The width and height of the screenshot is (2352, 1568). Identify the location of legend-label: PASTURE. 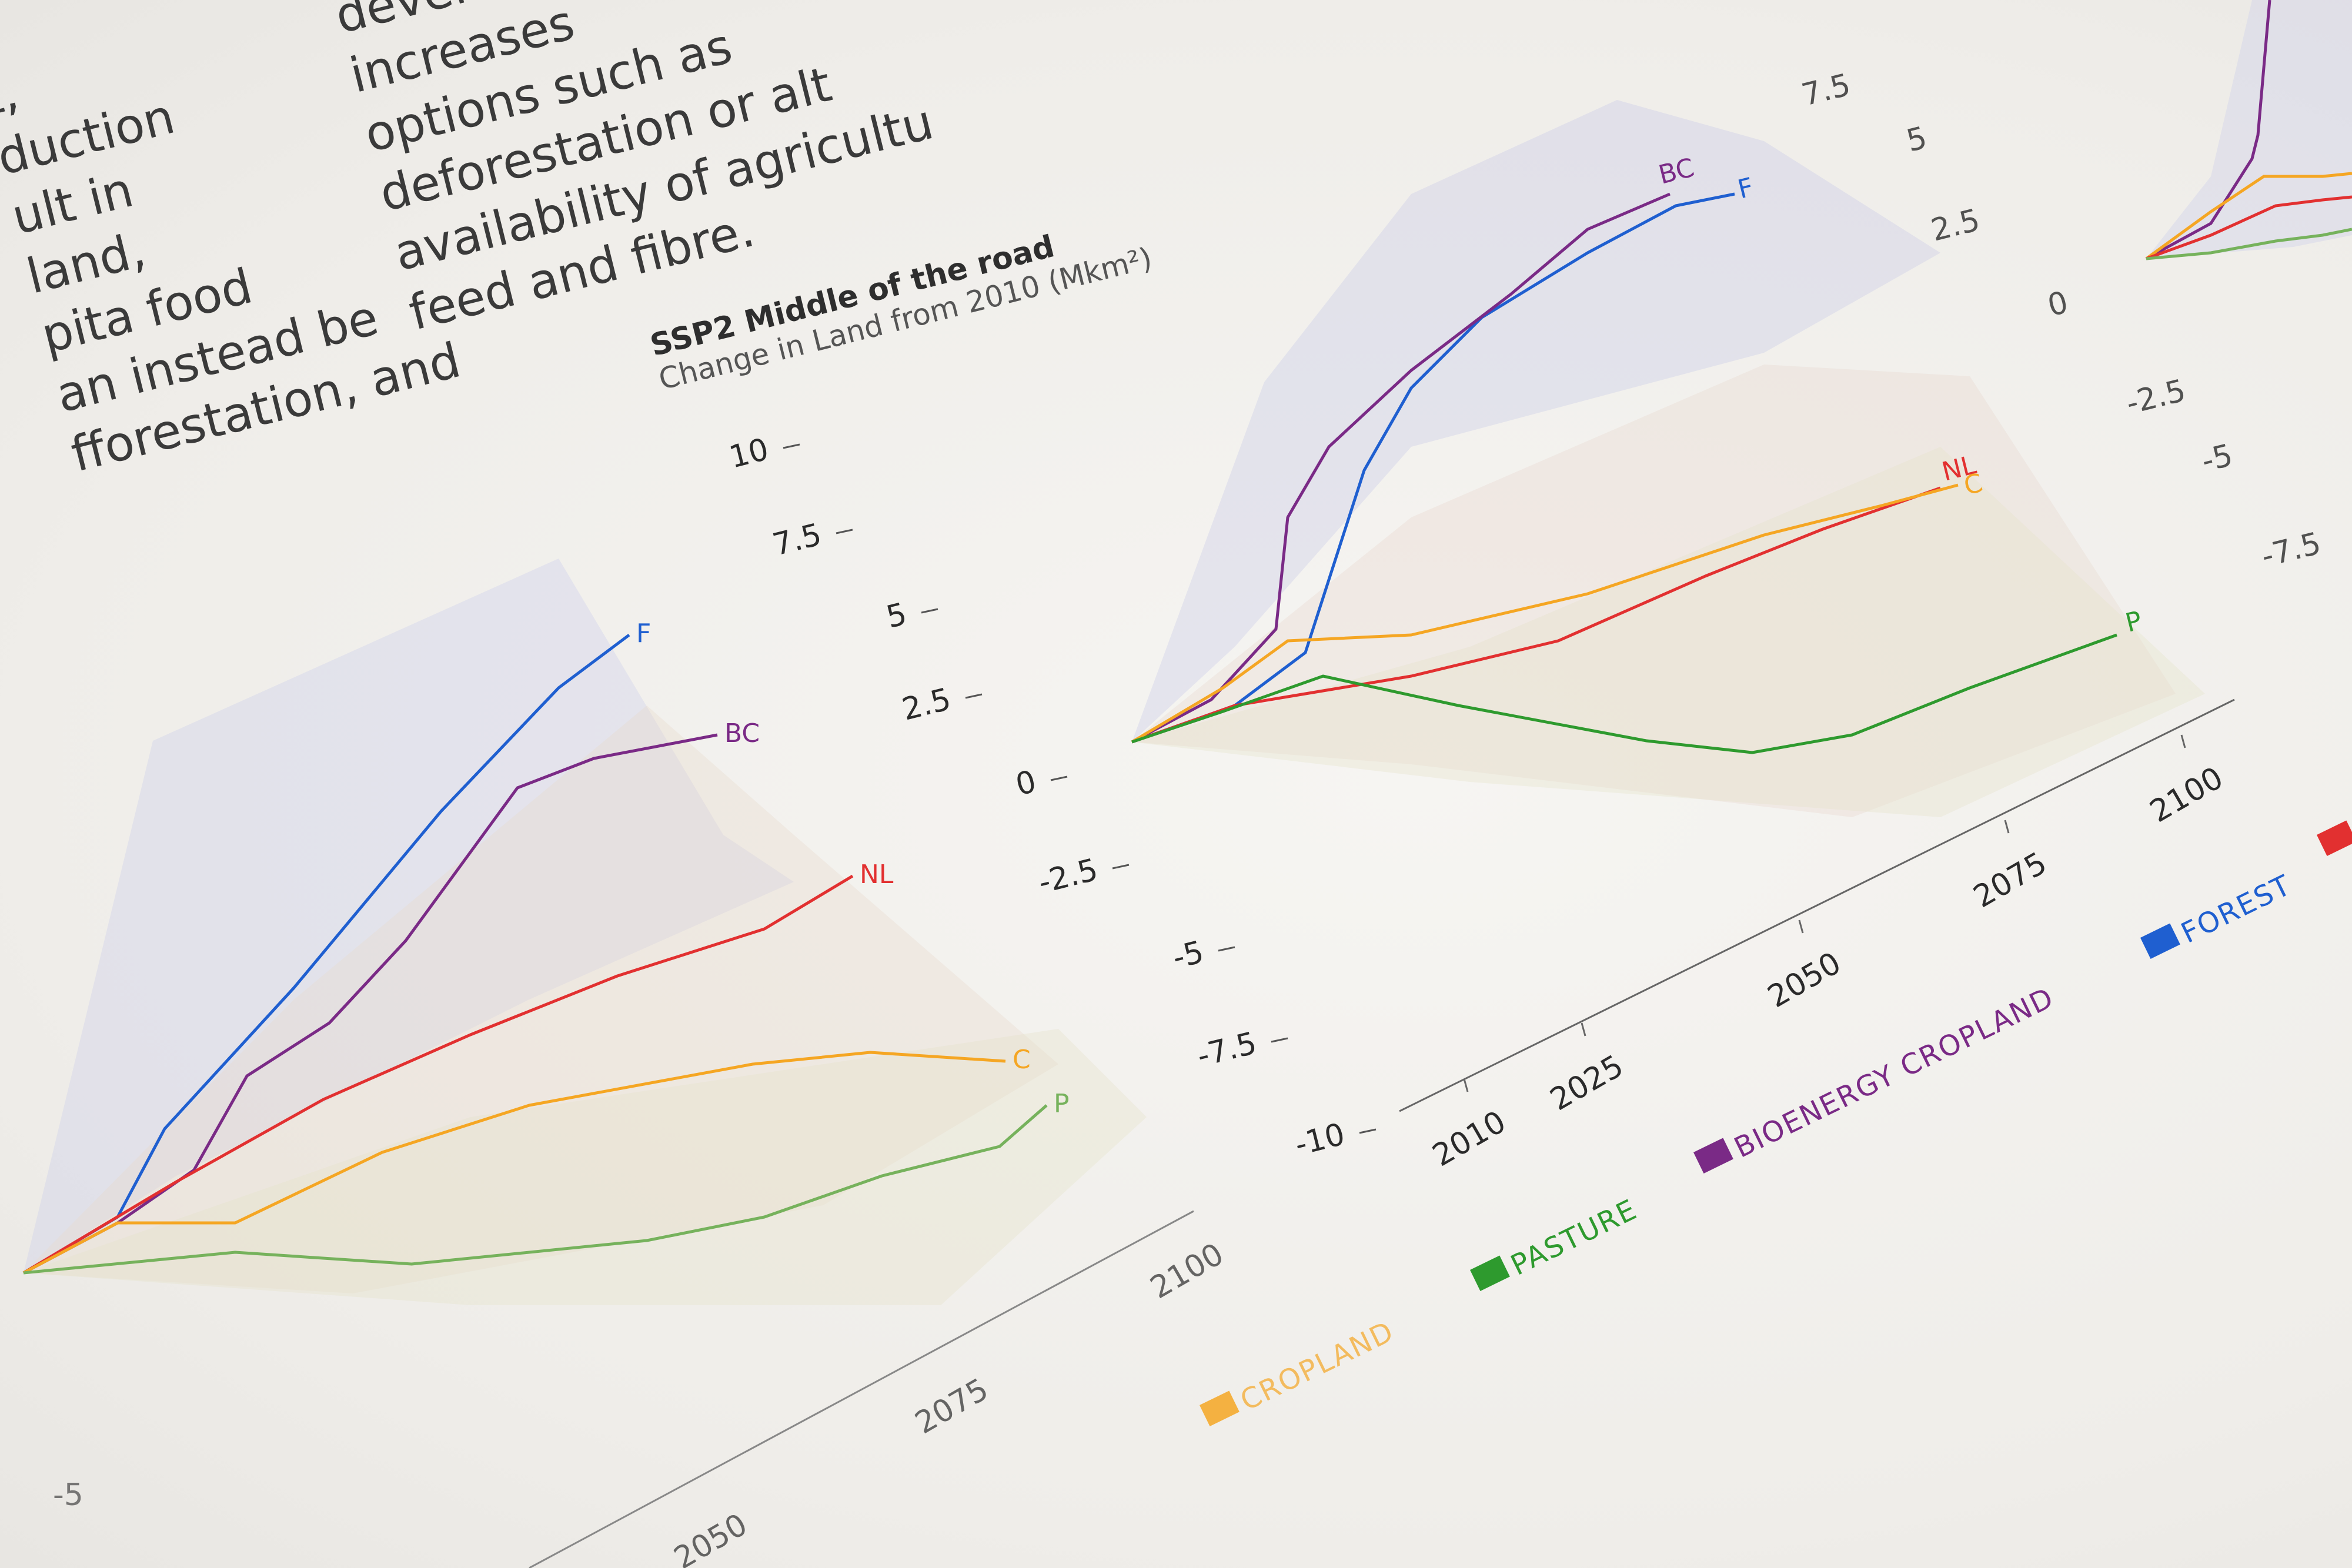
(1574, 1237).